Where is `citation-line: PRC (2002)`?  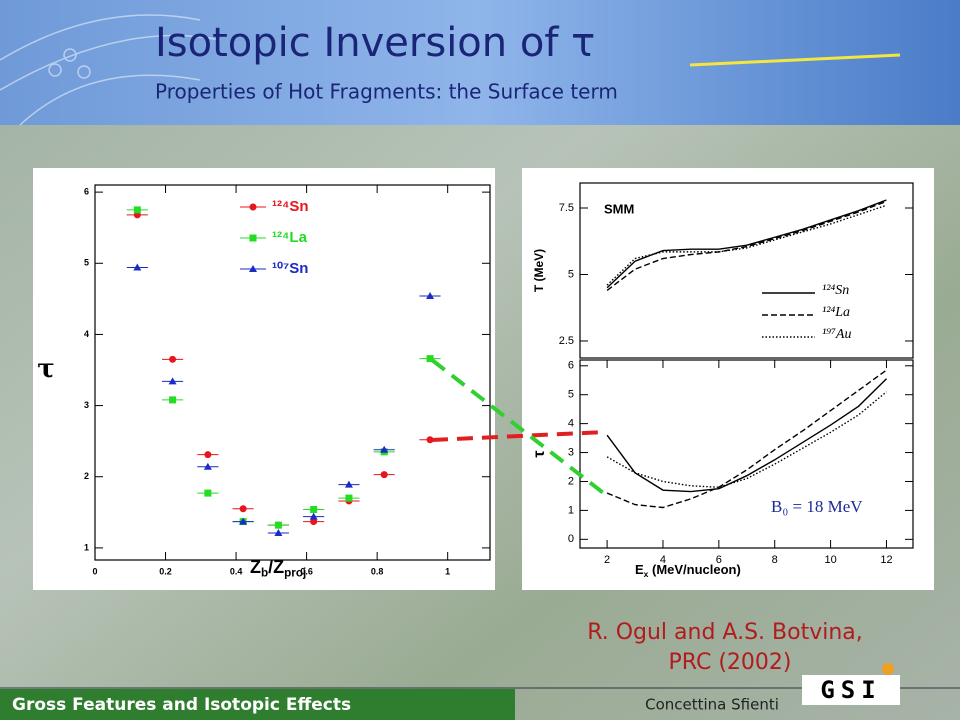 citation-line: PRC (2002) is located at coordinates (730, 662).